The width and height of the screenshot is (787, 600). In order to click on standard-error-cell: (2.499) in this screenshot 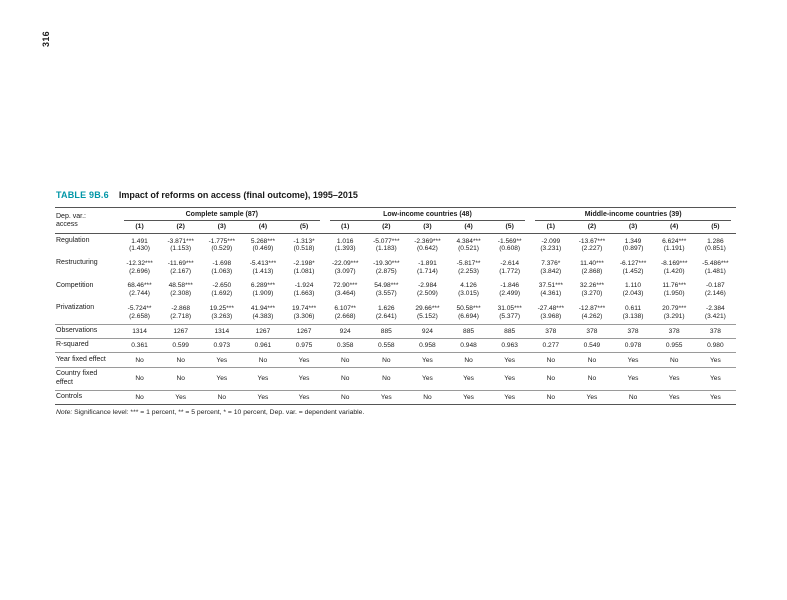, I will do `click(510, 294)`.